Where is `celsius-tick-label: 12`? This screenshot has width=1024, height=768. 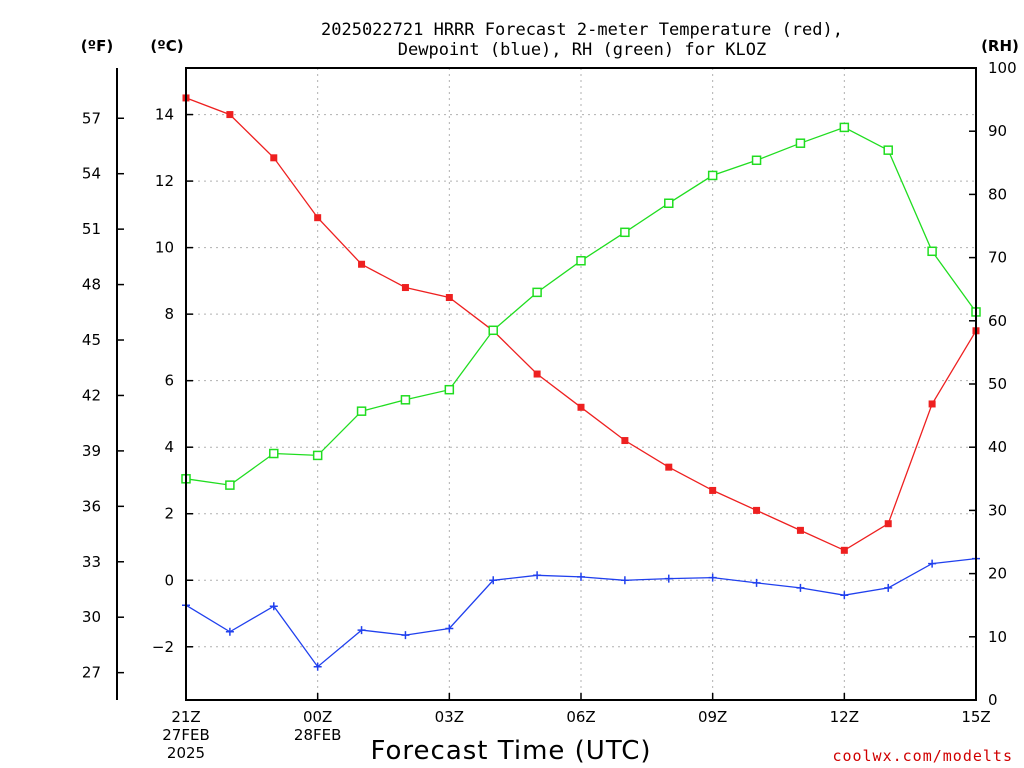
celsius-tick-label: 12 is located at coordinates (164, 181).